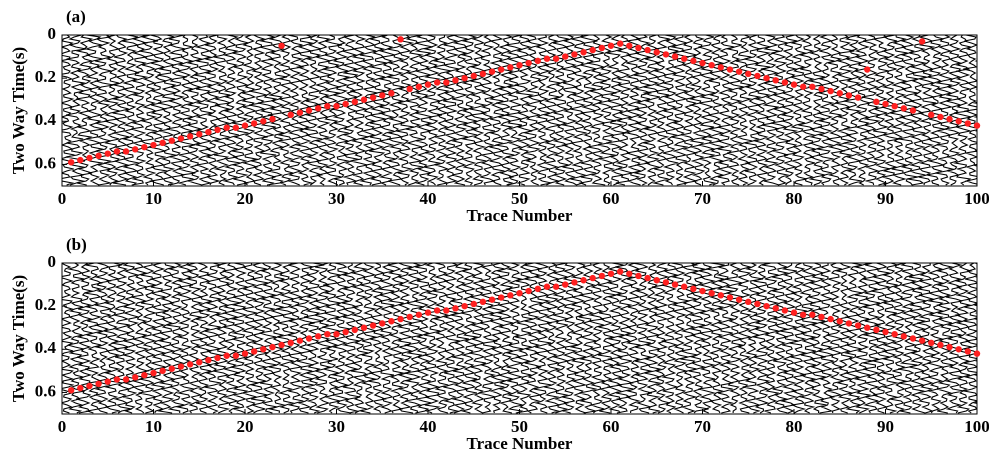 The height and width of the screenshot is (459, 989). Describe the element at coordinates (794, 426) in the screenshot. I see `x-tick-label: 80` at that location.